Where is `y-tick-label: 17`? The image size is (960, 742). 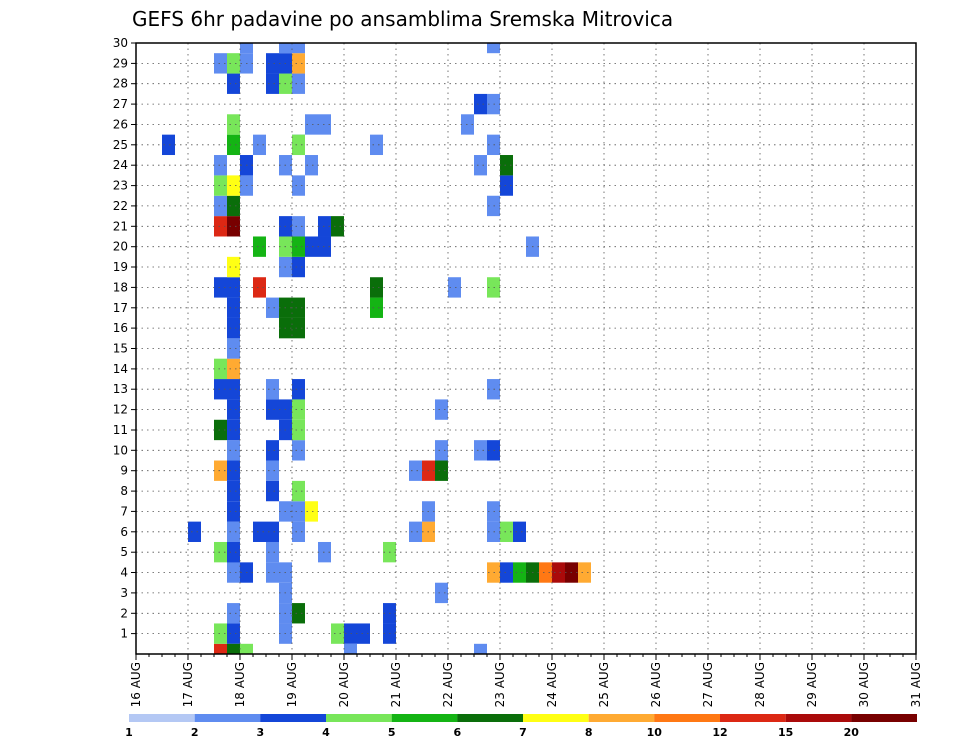
y-tick-label: 17 is located at coordinates (120, 308).